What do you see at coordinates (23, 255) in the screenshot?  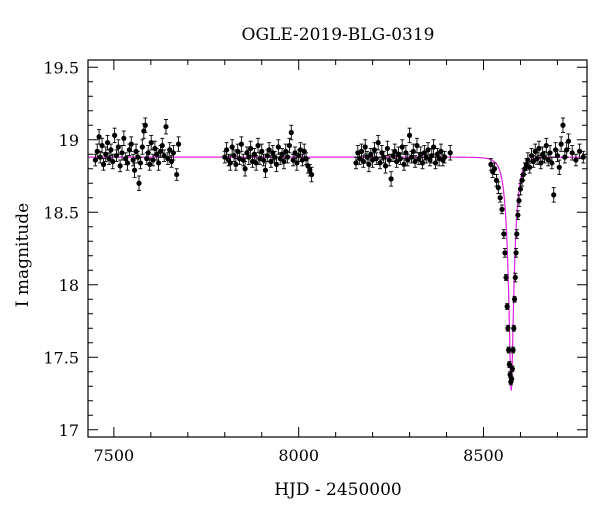 I see `y-axis-label: I magnitude` at bounding box center [23, 255].